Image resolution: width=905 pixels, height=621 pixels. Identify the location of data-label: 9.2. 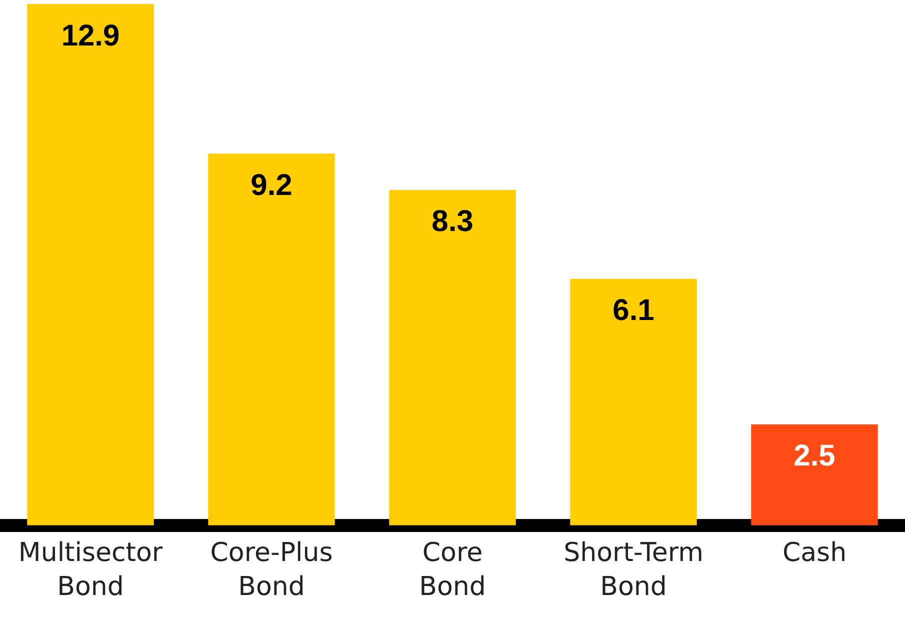
(271, 185).